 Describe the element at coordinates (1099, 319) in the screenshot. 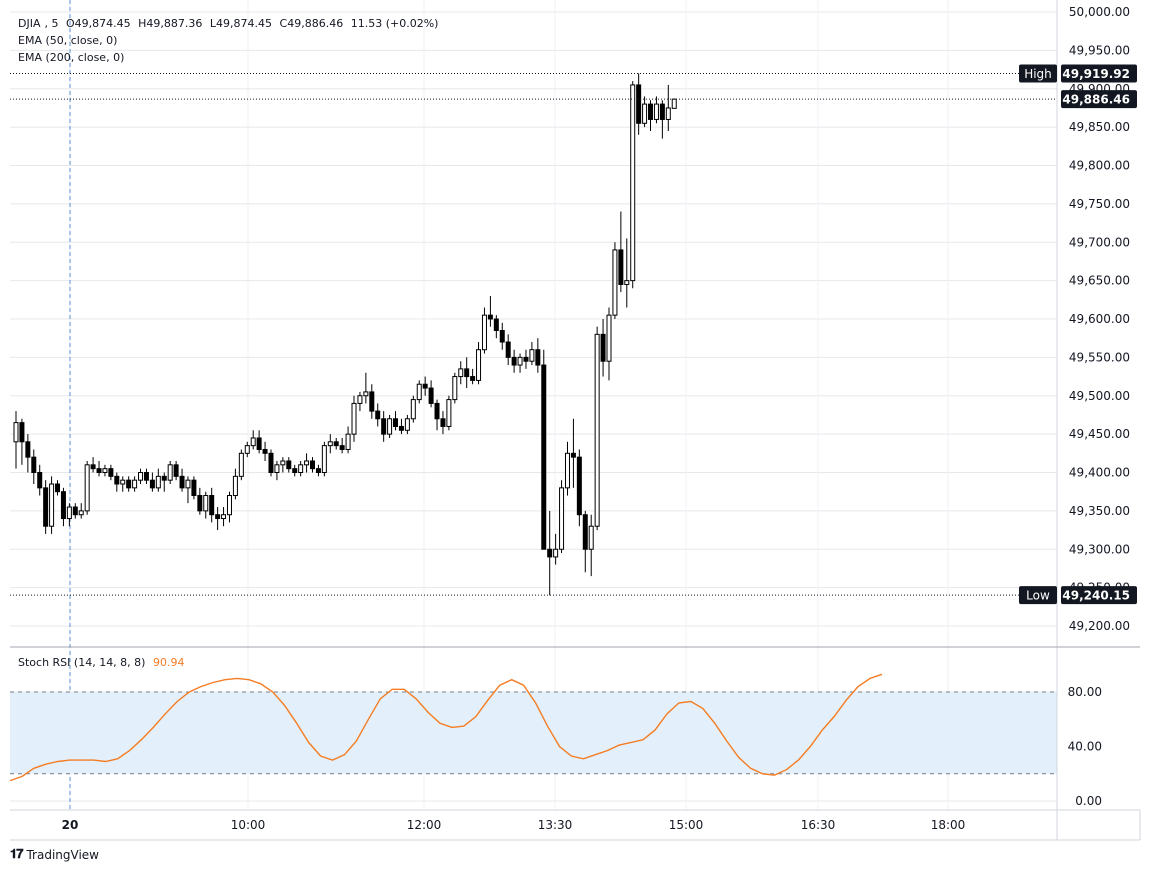

I see `price-tick-label: 49,600.00` at that location.